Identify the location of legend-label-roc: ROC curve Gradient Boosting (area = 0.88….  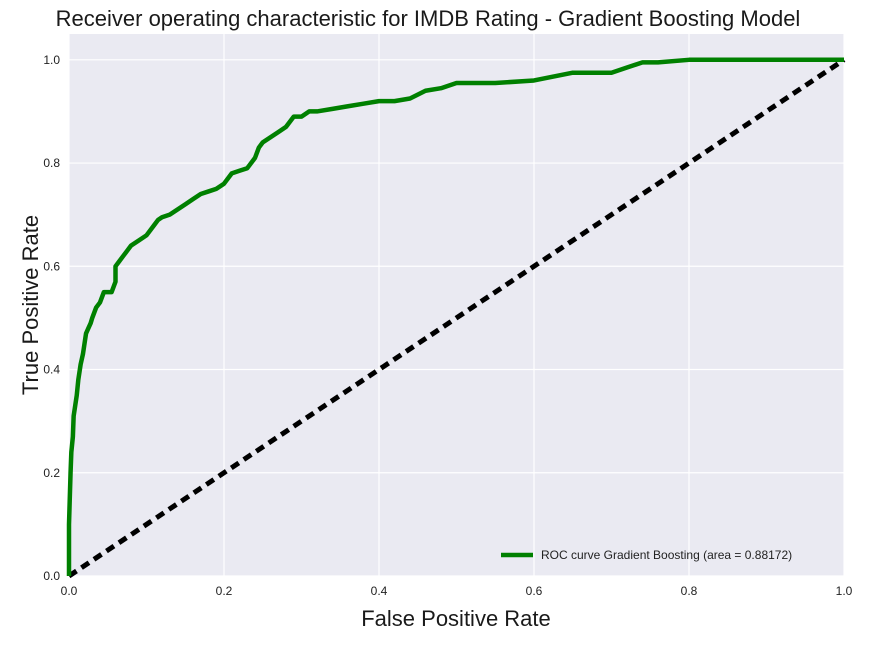
(666, 555).